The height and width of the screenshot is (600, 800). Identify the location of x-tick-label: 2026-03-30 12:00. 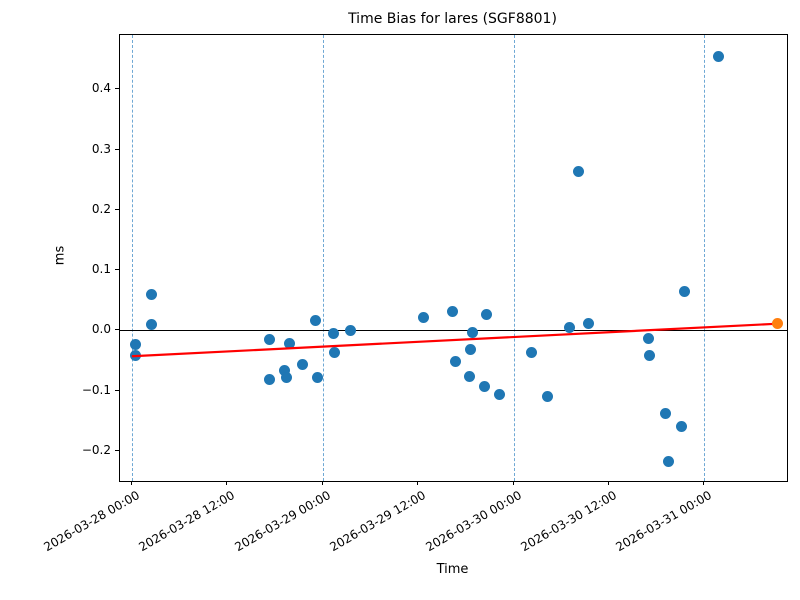
(568, 521).